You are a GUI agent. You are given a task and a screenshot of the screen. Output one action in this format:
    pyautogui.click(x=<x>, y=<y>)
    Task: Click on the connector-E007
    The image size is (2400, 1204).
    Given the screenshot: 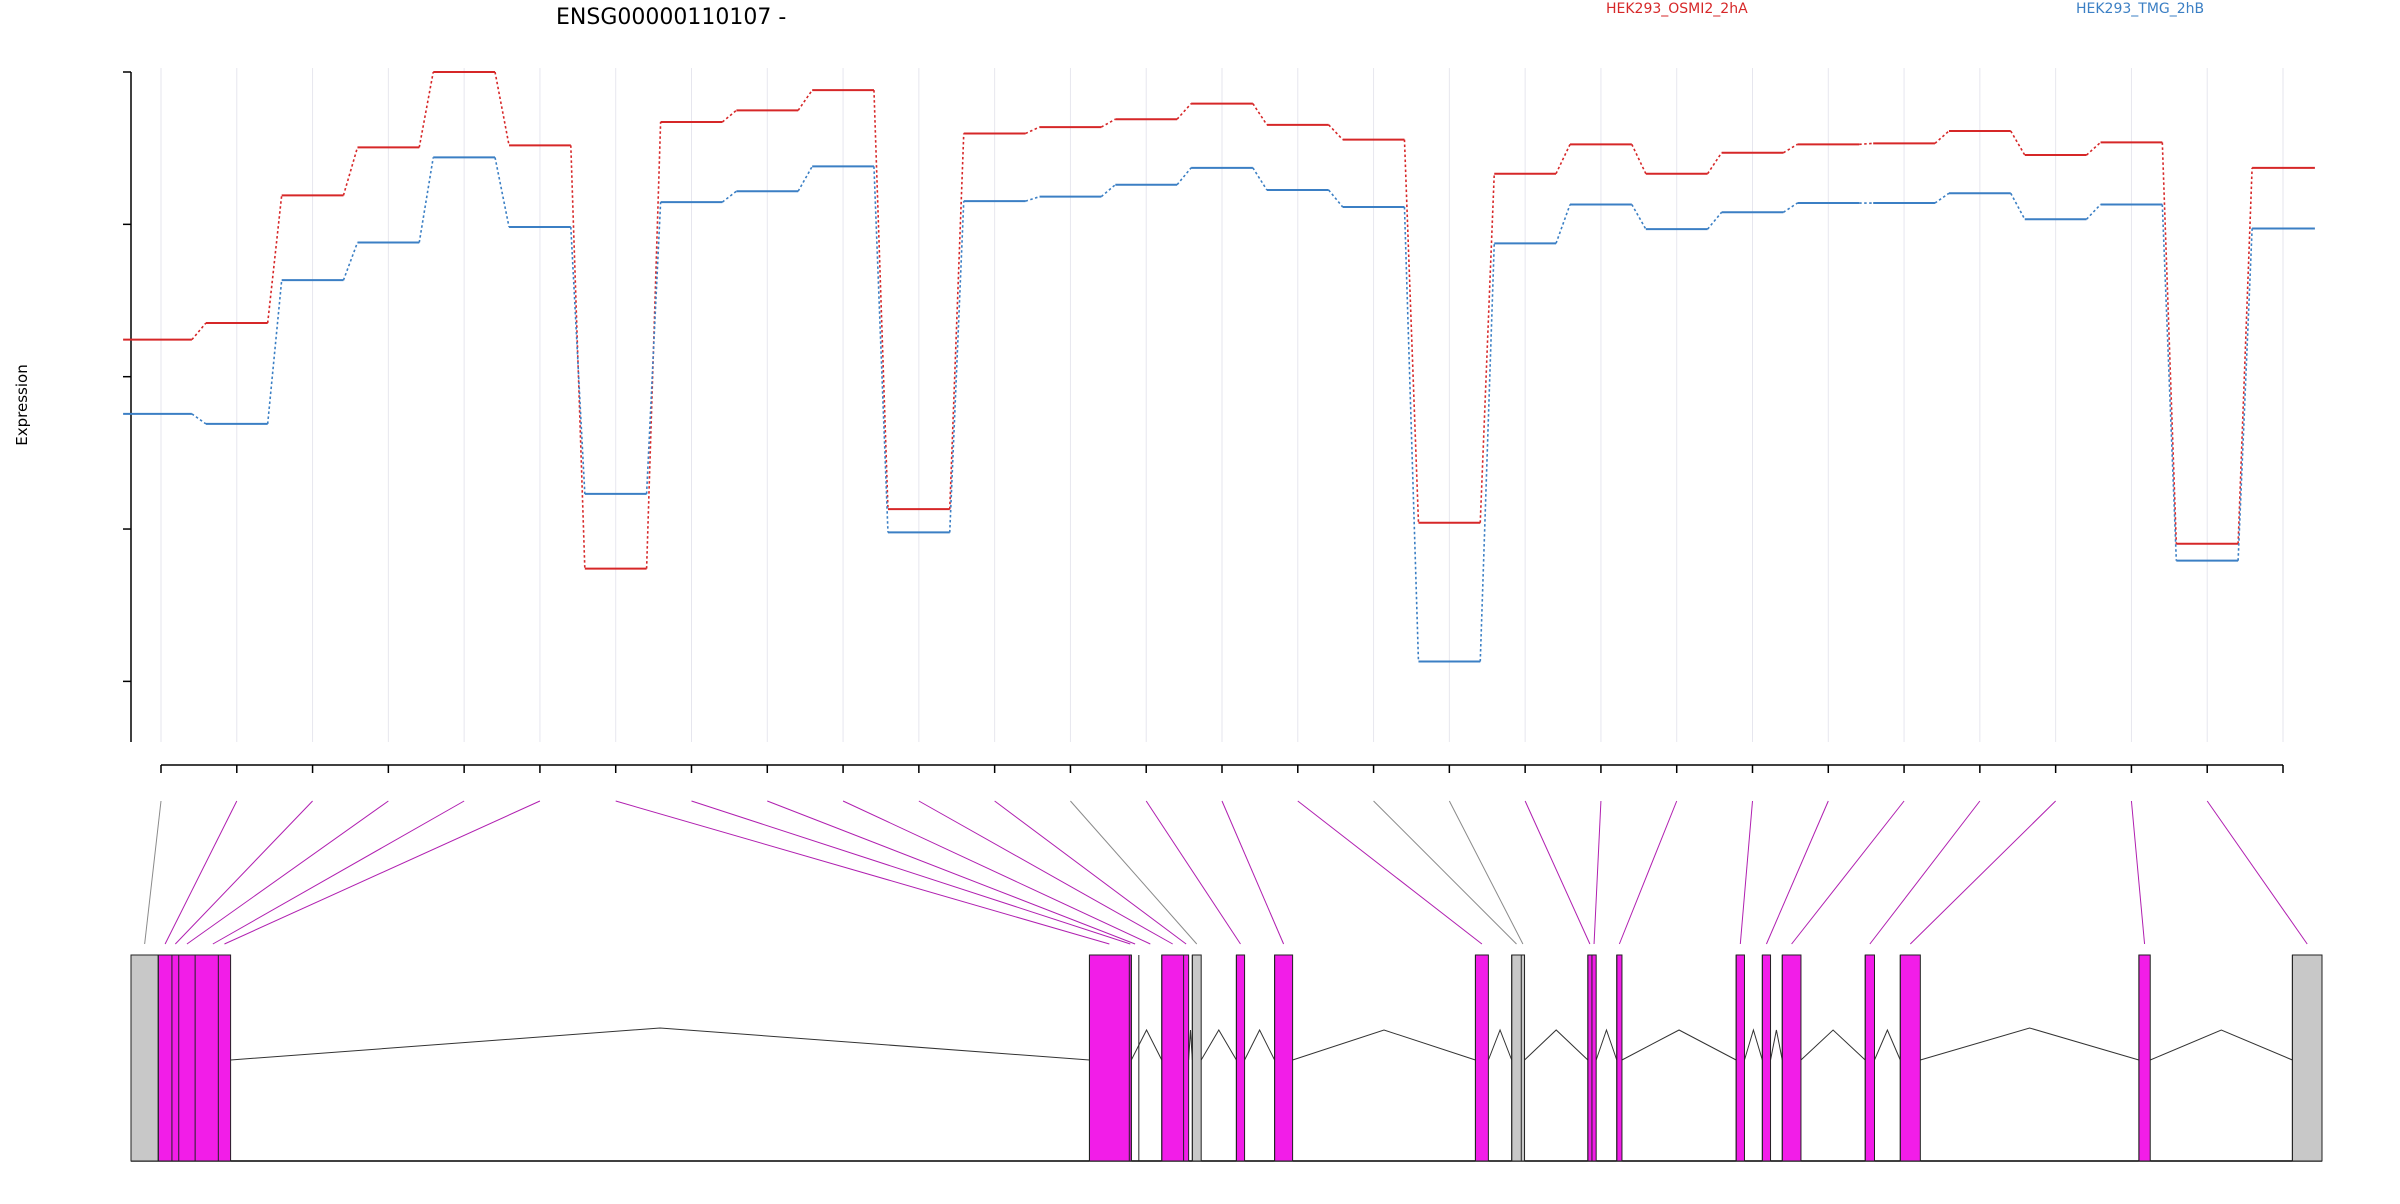 What is the action you would take?
    pyautogui.click(x=862, y=872)
    